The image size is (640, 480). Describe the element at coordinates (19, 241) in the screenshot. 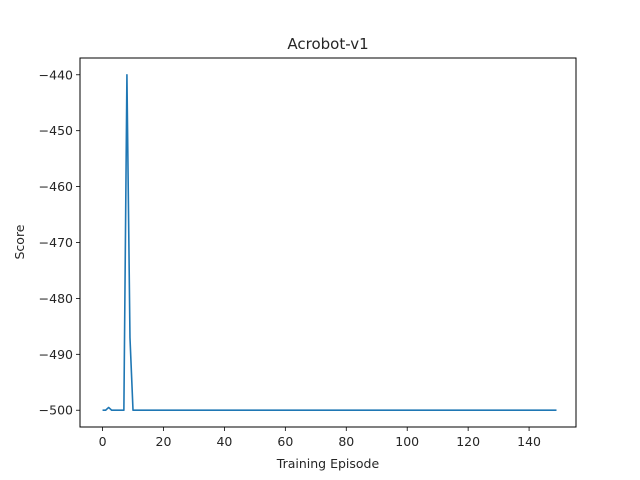

I see `y-axis-title: Score` at that location.